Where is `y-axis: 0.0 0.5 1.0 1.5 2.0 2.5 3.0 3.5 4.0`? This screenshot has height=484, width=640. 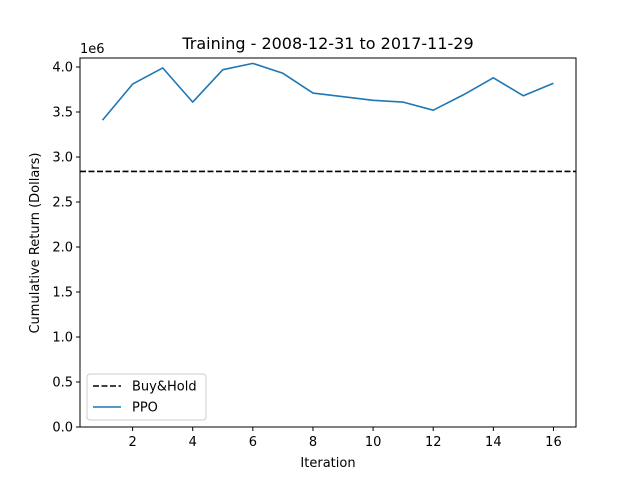 y-axis: 0.0 0.5 1.0 1.5 2.0 2.5 3.0 3.5 4.0 is located at coordinates (66, 248).